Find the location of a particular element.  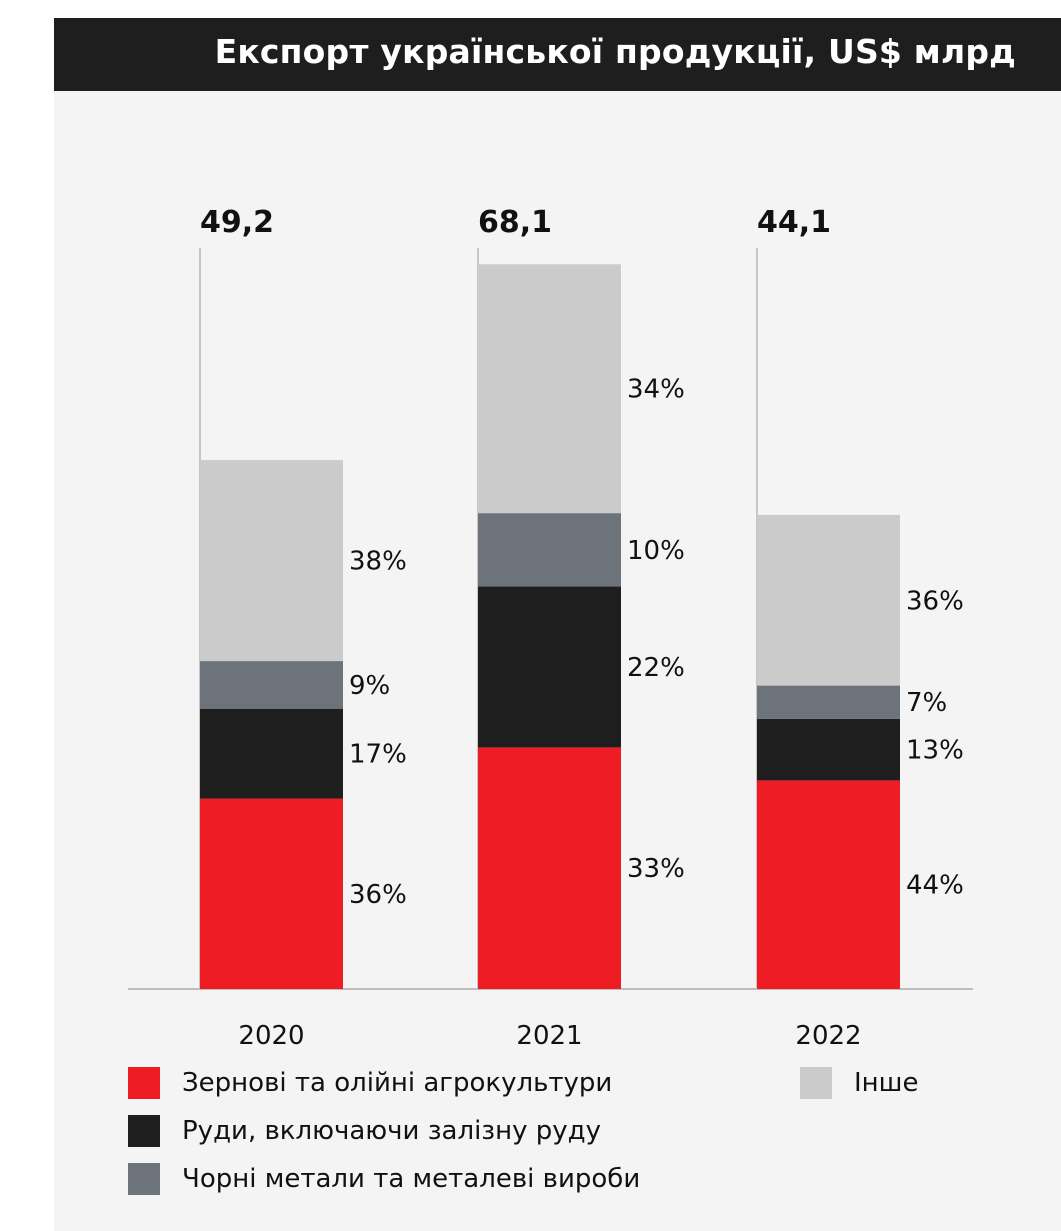

segment-label: 17% is located at coordinates (378, 755).